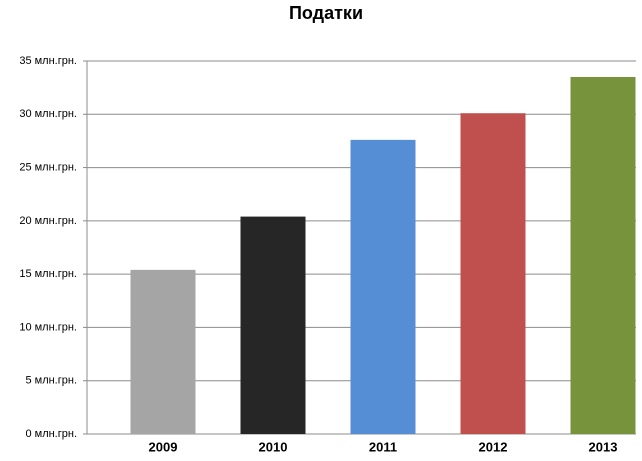 This screenshot has height=461, width=642. What do you see at coordinates (603, 446) in the screenshot?
I see `x-tick-label: 2013` at bounding box center [603, 446].